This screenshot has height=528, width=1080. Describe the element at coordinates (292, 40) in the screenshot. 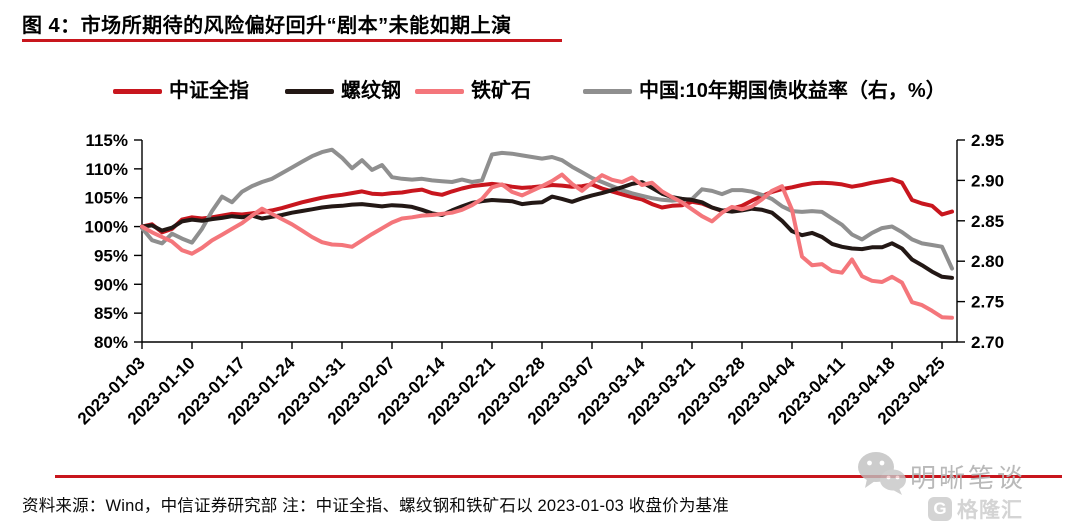

I see `title-underline-rule` at that location.